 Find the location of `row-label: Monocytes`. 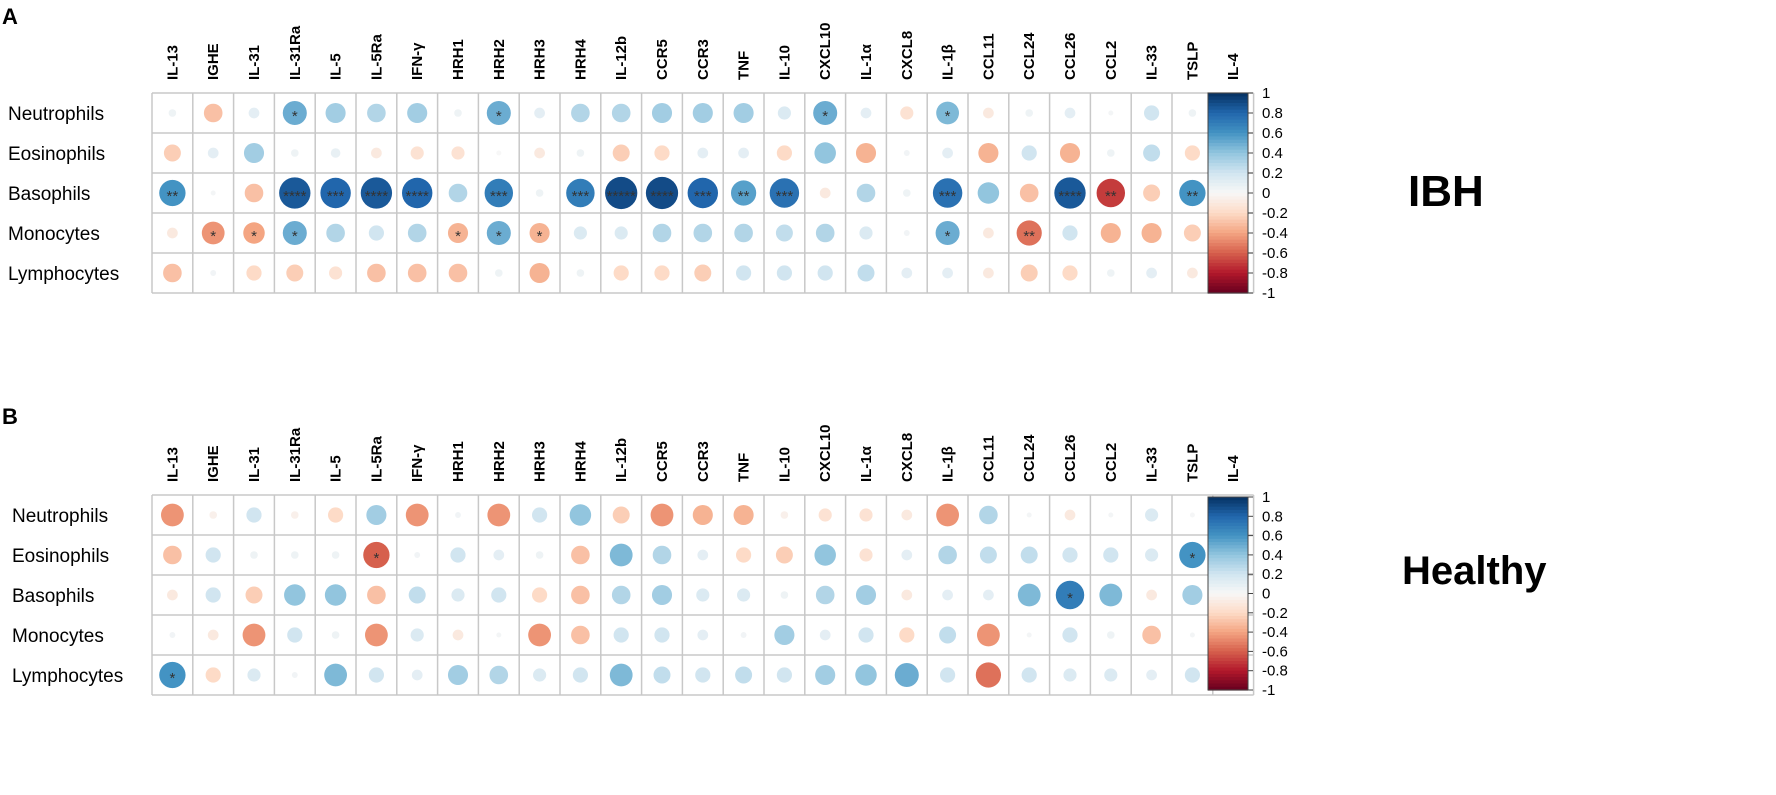

row-label: Monocytes is located at coordinates (54, 234).